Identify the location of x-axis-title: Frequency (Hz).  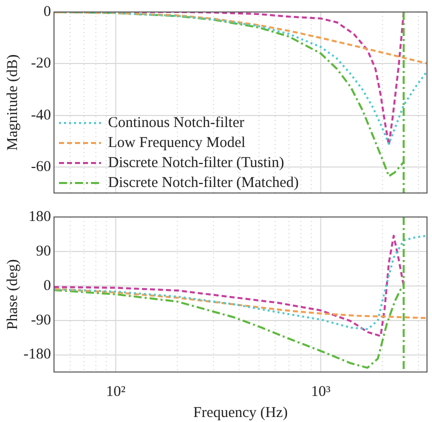
(240, 412).